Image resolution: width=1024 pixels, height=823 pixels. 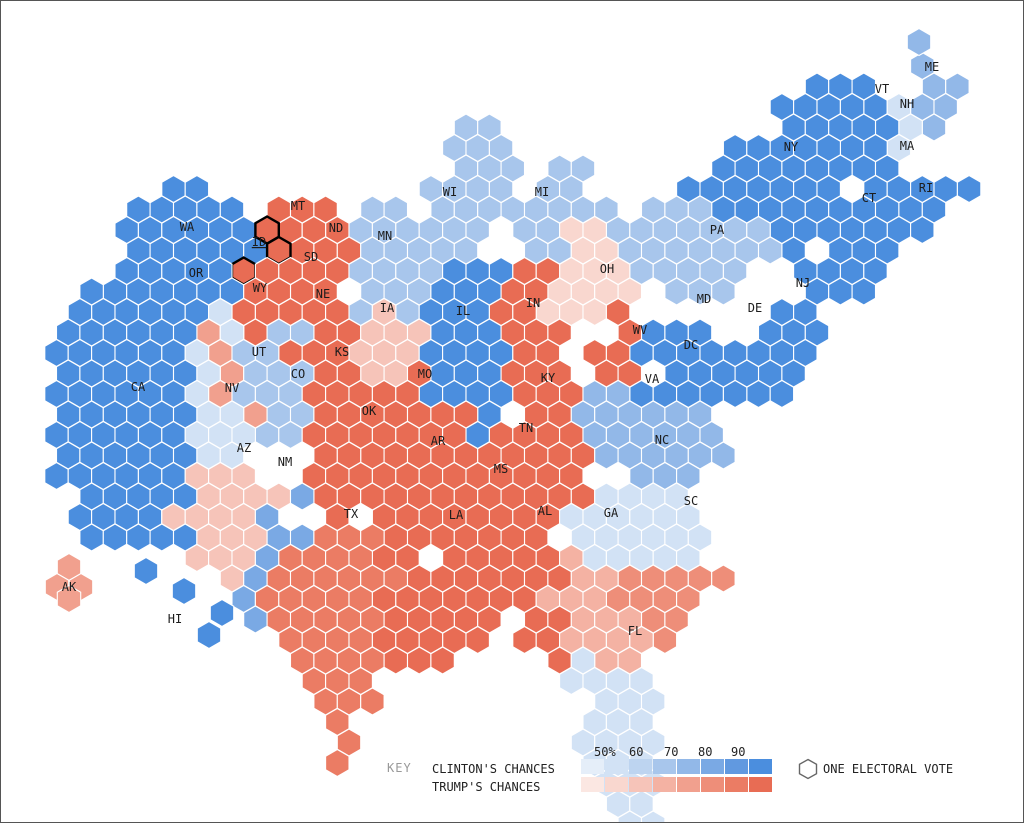 I want to click on state-label-ky: KY, so click(x=548, y=378).